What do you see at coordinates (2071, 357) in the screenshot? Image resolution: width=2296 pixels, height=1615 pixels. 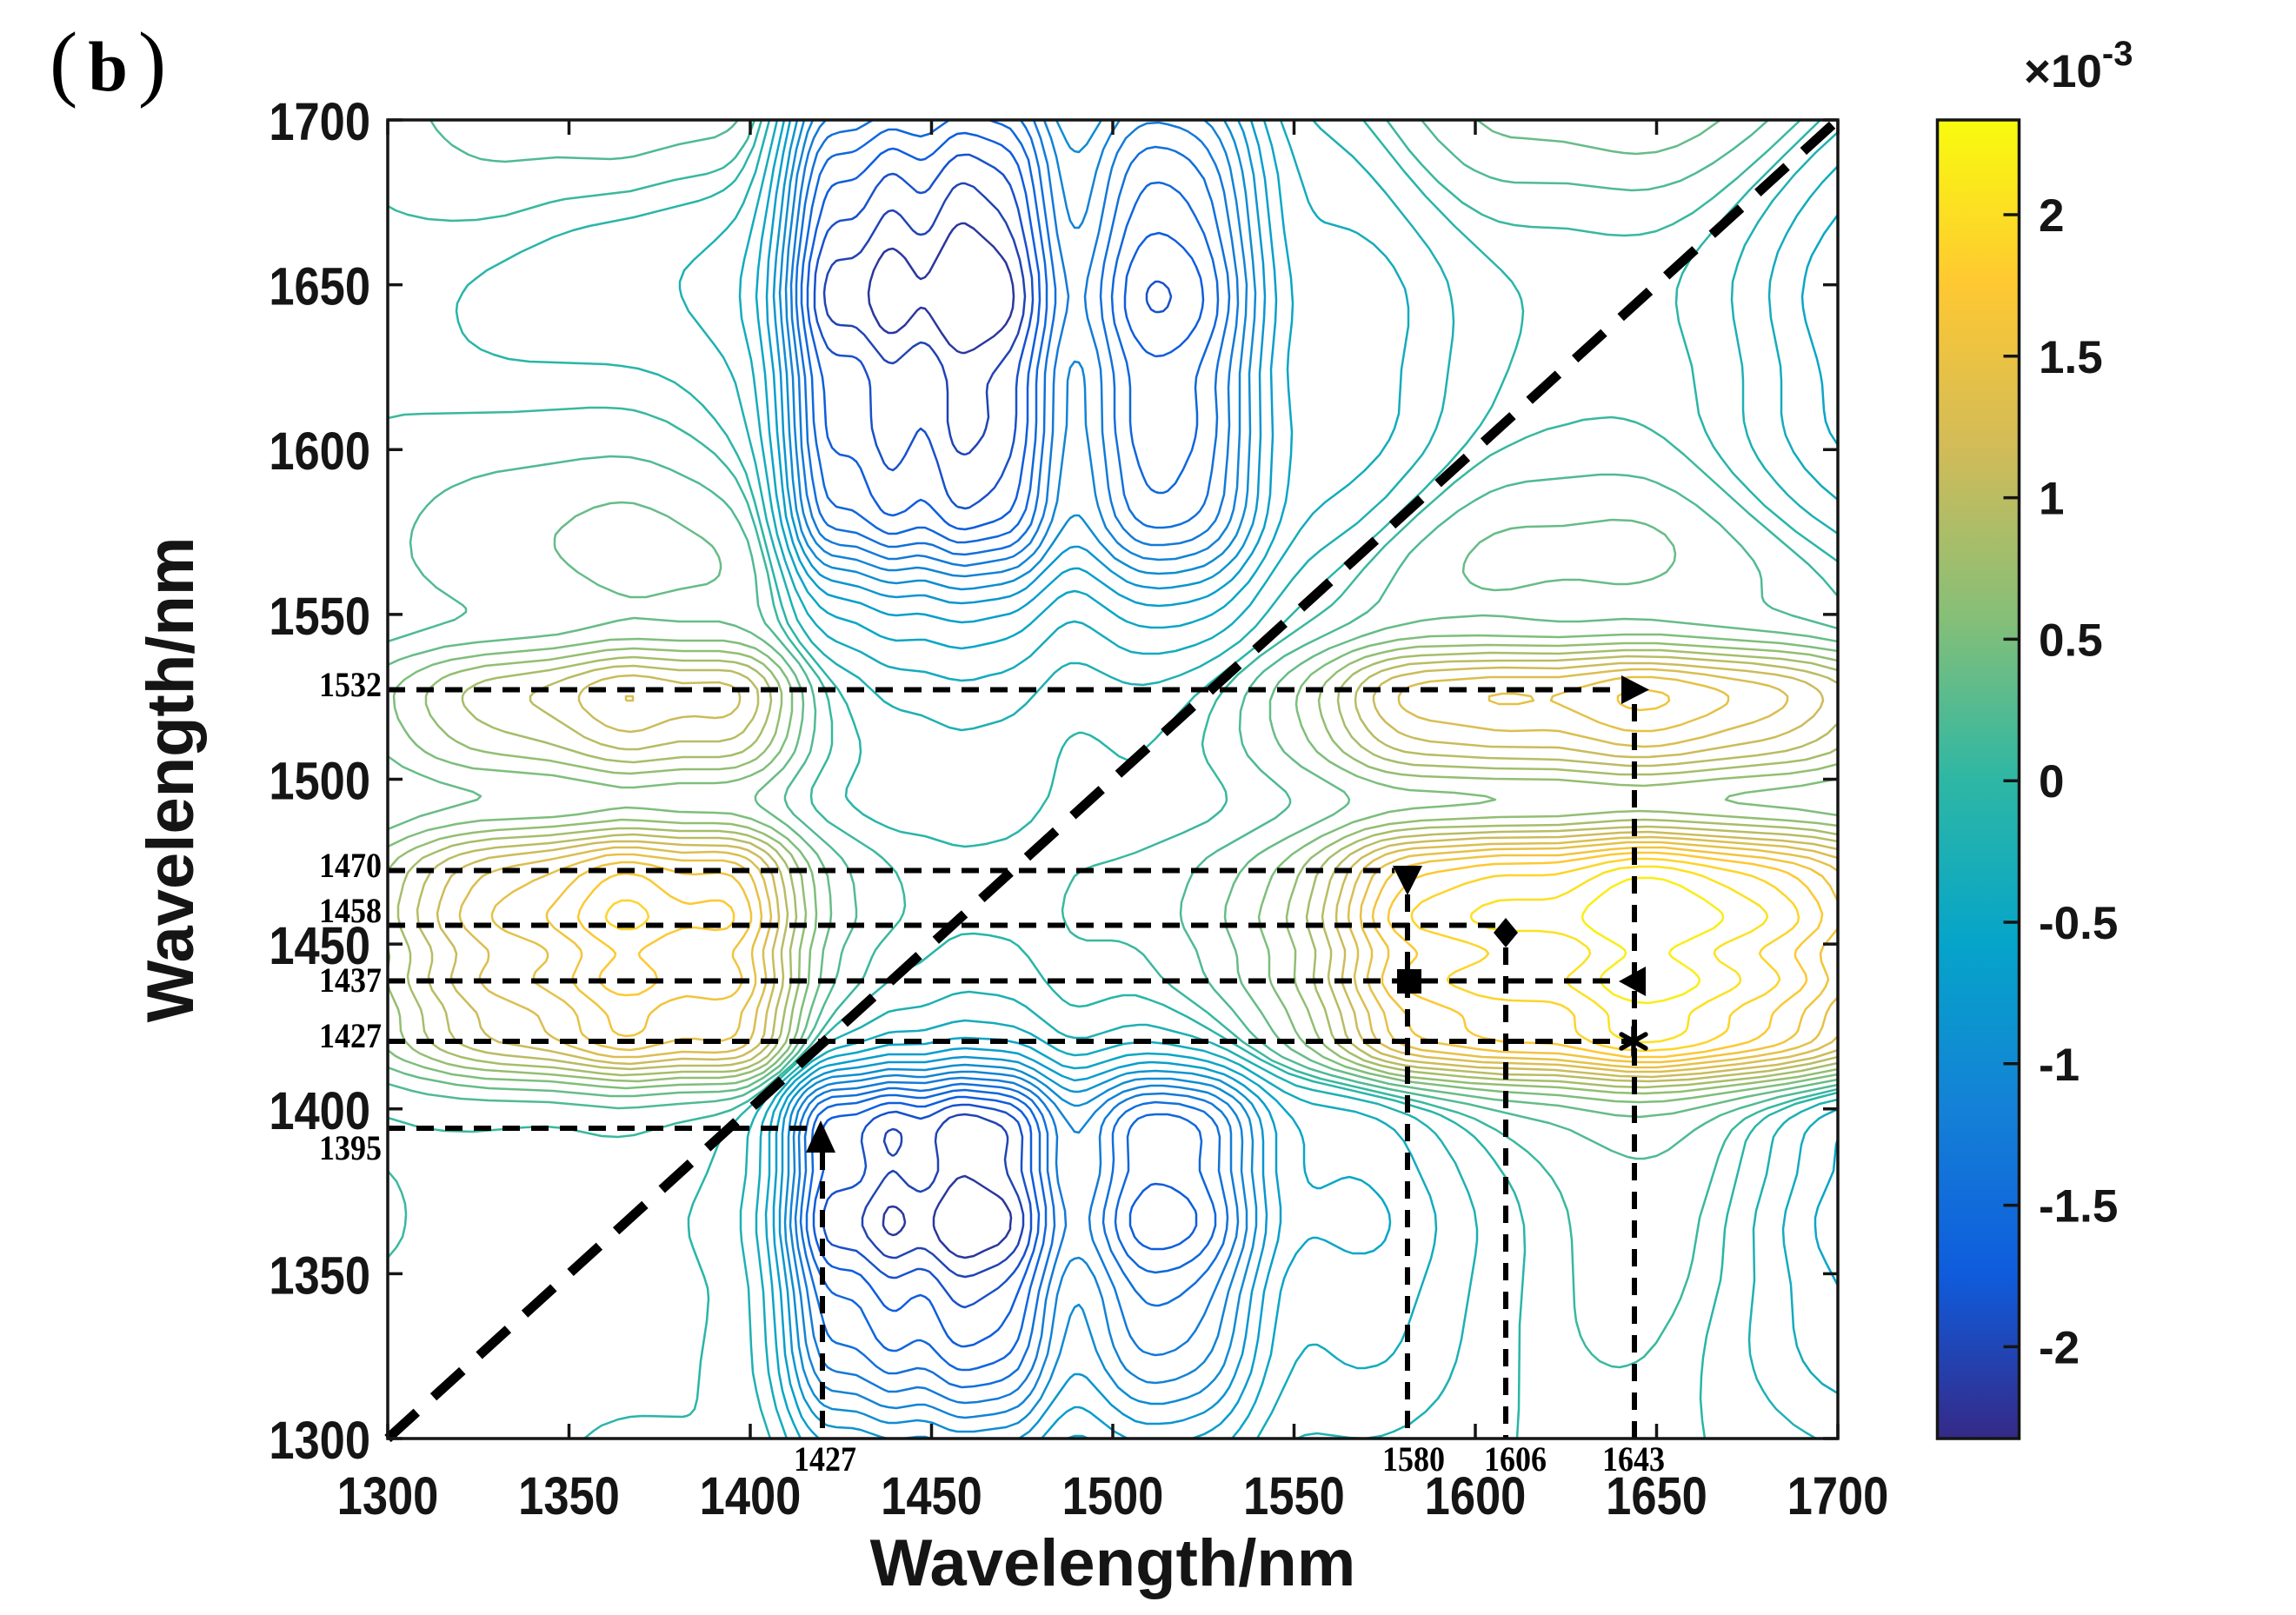 I see `svg-text: 1.5` at bounding box center [2071, 357].